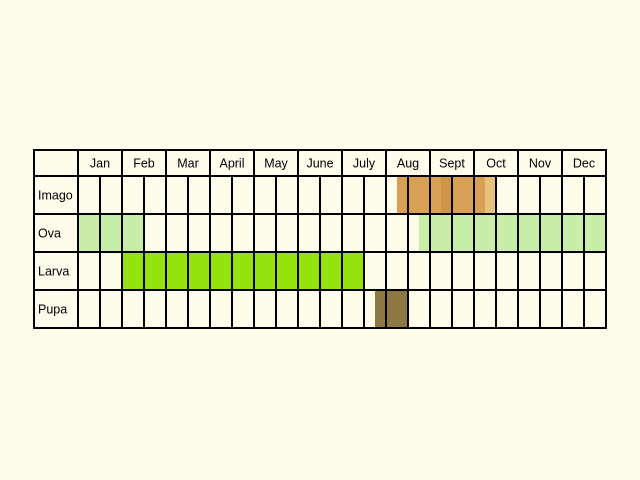 The width and height of the screenshot is (640, 480). Describe the element at coordinates (276, 164) in the screenshot. I see `month-label-may: May` at that location.